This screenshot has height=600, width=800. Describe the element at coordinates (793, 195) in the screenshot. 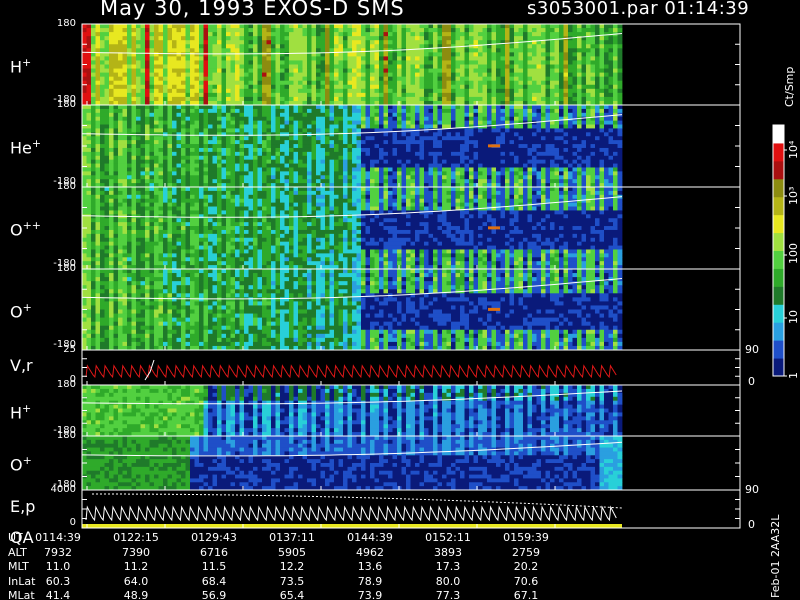

I see `colorbar-tick-label: 10³` at that location.